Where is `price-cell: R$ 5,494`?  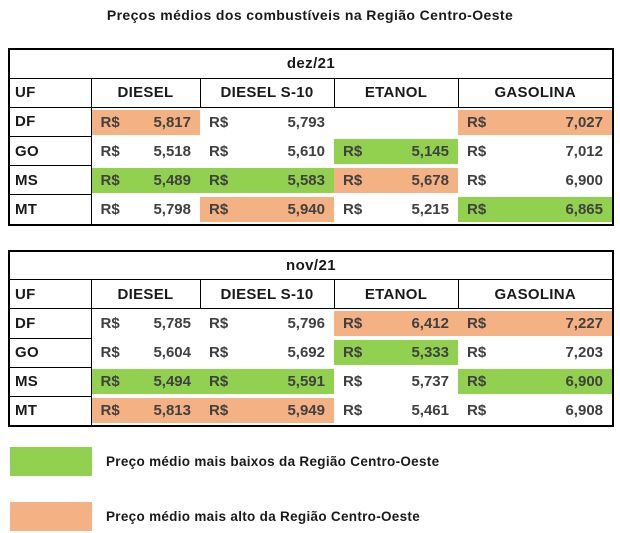 price-cell: R$ 5,494 is located at coordinates (145, 381).